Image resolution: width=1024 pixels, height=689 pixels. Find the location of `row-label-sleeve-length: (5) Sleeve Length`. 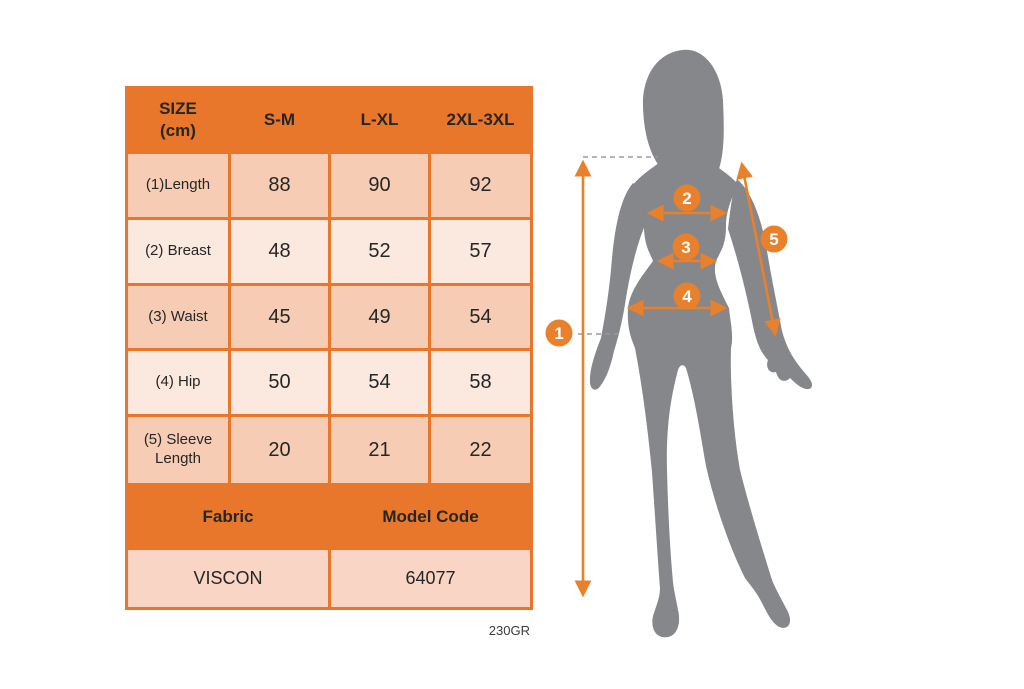

row-label-sleeve-length: (5) Sleeve Length is located at coordinates (178, 450).